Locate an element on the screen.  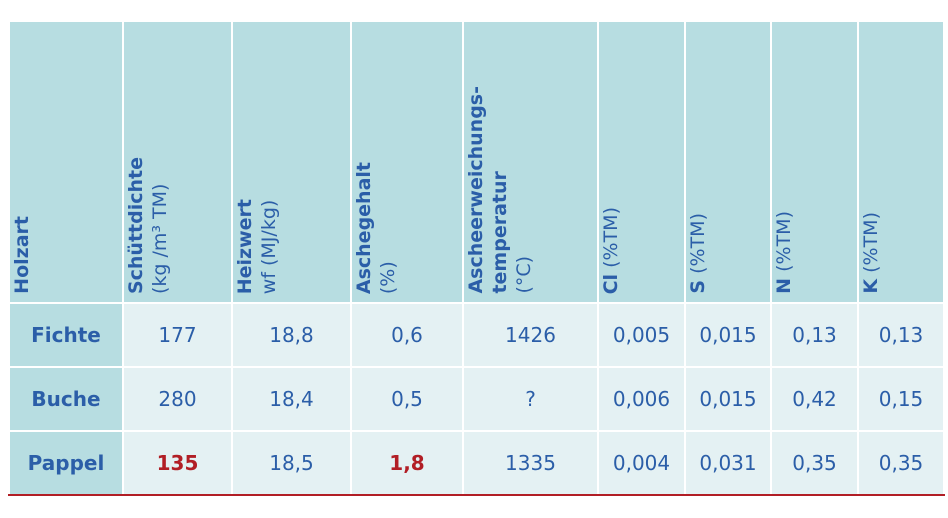
header-title: S is located at coordinates (698, 287).